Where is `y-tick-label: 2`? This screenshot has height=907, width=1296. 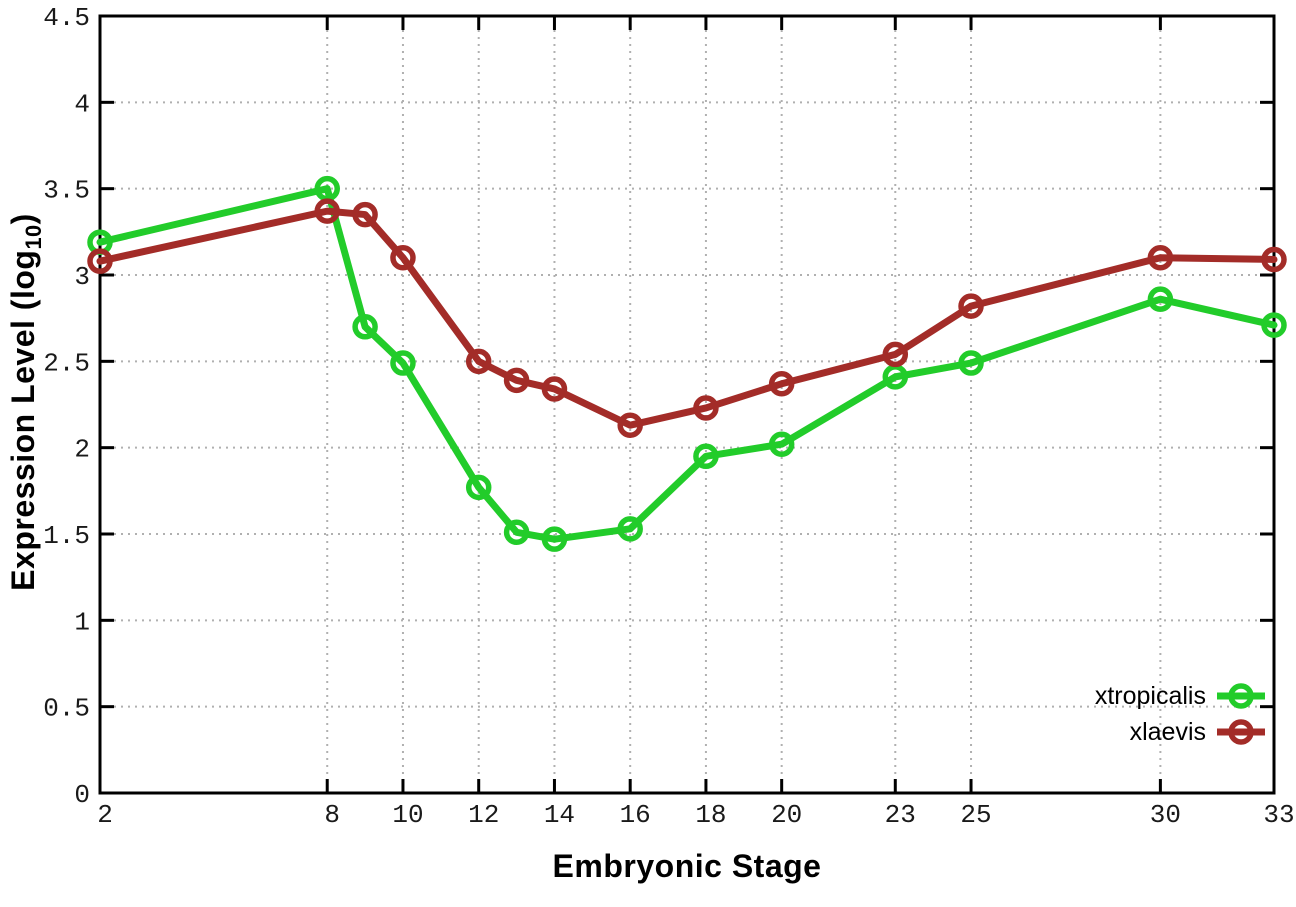
y-tick-label: 2 is located at coordinates (82, 450).